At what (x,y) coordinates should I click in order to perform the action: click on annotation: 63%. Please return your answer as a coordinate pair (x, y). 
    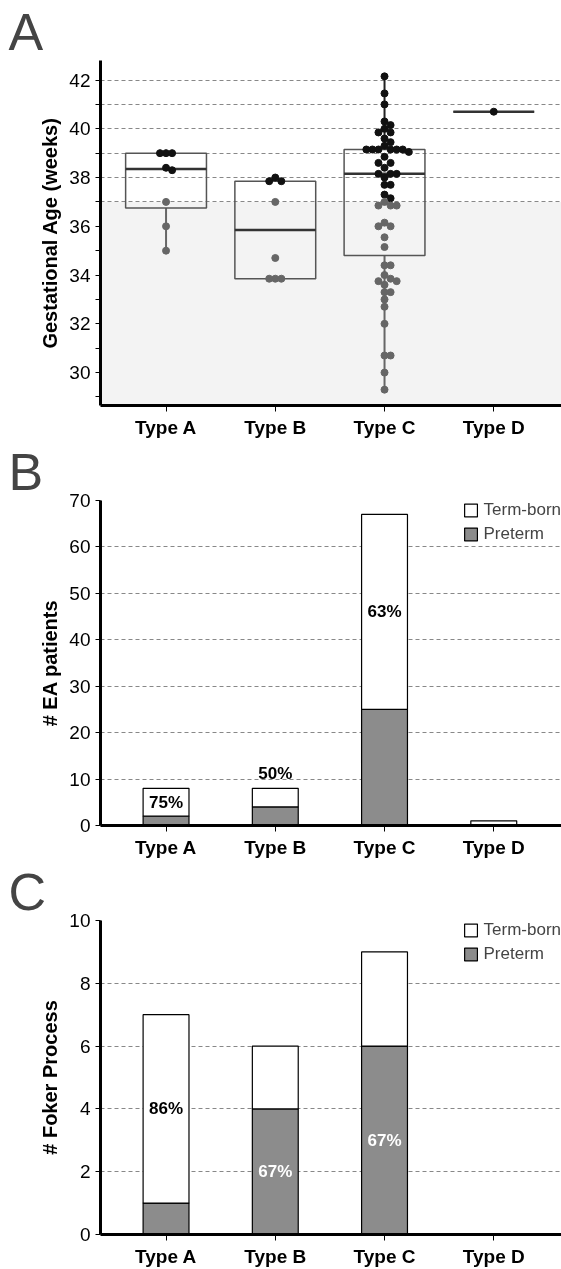
    Looking at the image, I should click on (384, 612).